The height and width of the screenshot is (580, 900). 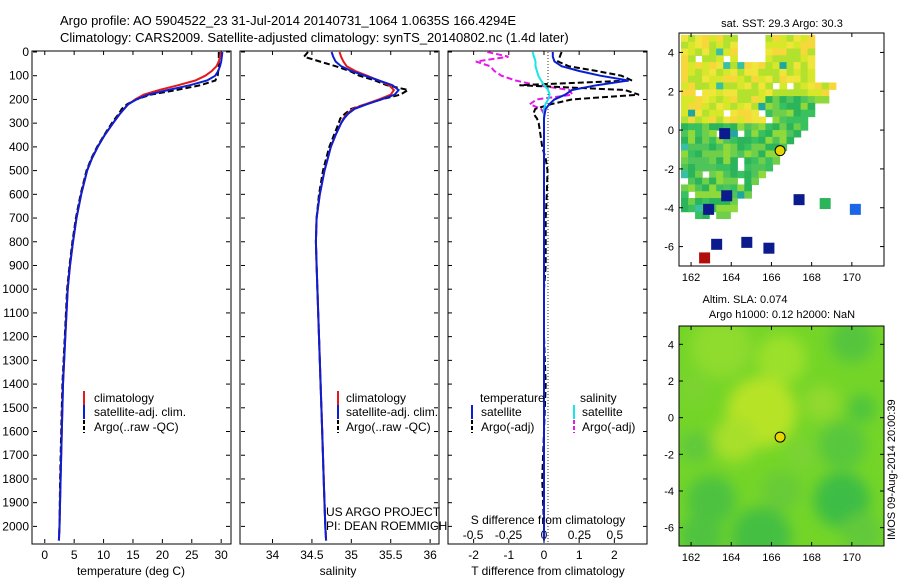 I want to click on map-x-tick-label: 168, so click(x=811, y=558).